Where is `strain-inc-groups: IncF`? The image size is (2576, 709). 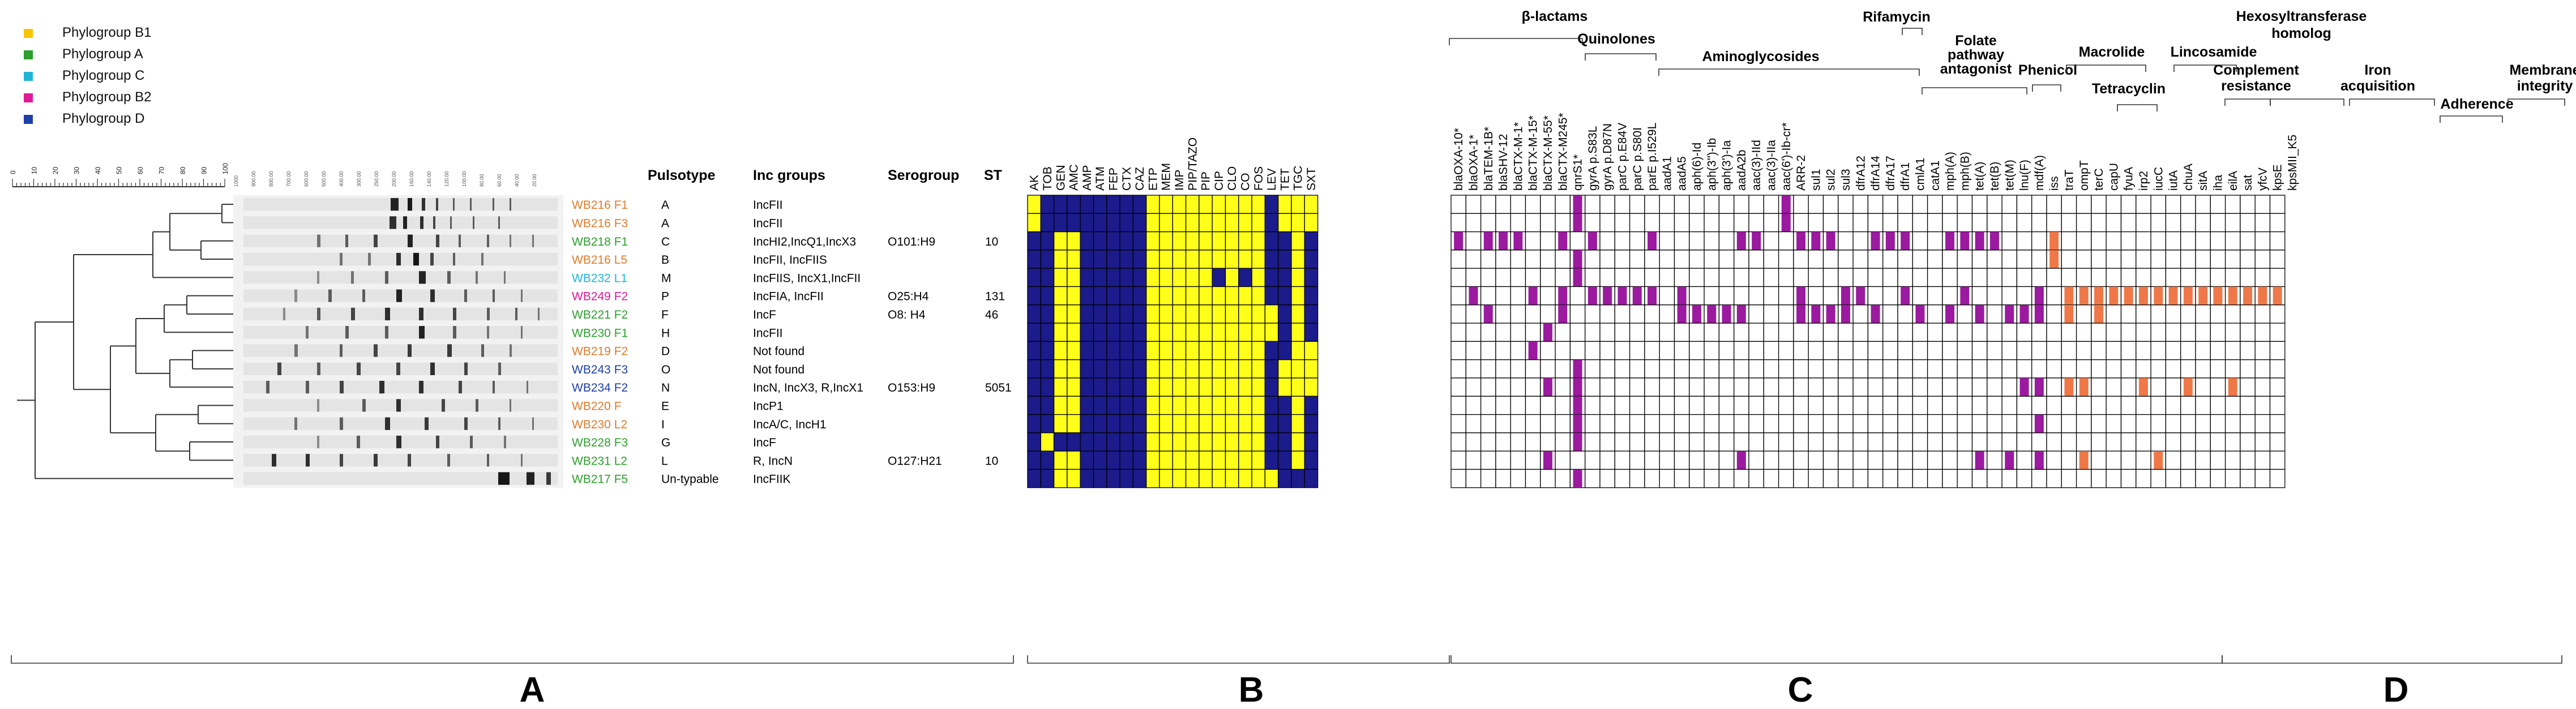 strain-inc-groups: IncF is located at coordinates (764, 442).